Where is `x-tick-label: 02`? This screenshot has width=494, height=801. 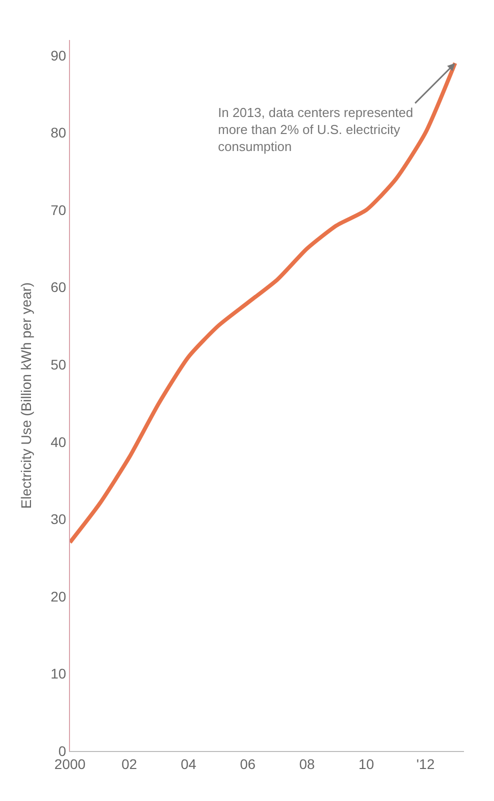 x-tick-label: 02 is located at coordinates (129, 764).